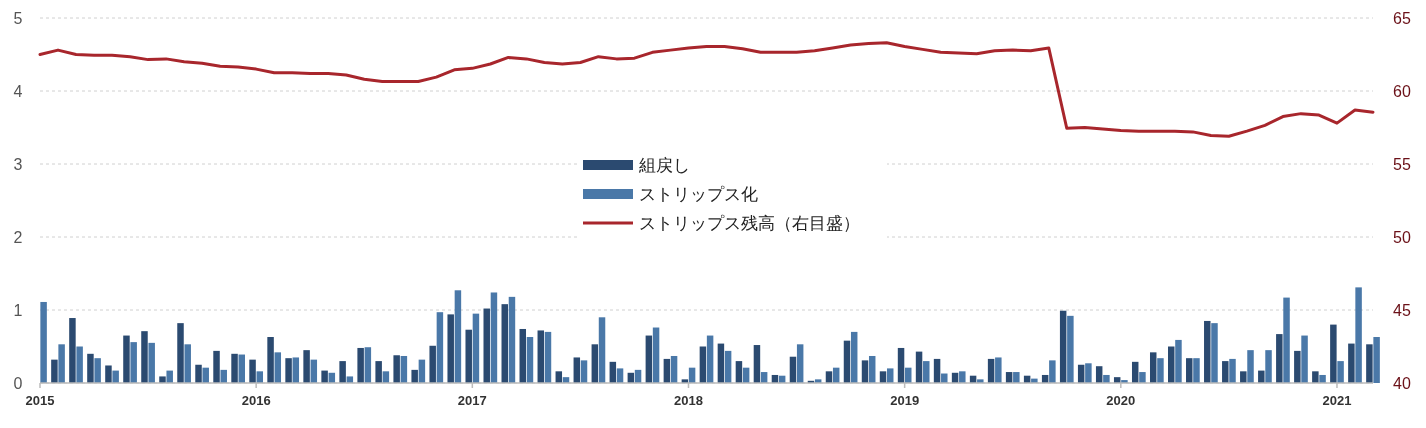 This screenshot has width=1426, height=428. What do you see at coordinates (1402, 91) in the screenshot?
I see `y2-tick-label: 60` at bounding box center [1402, 91].